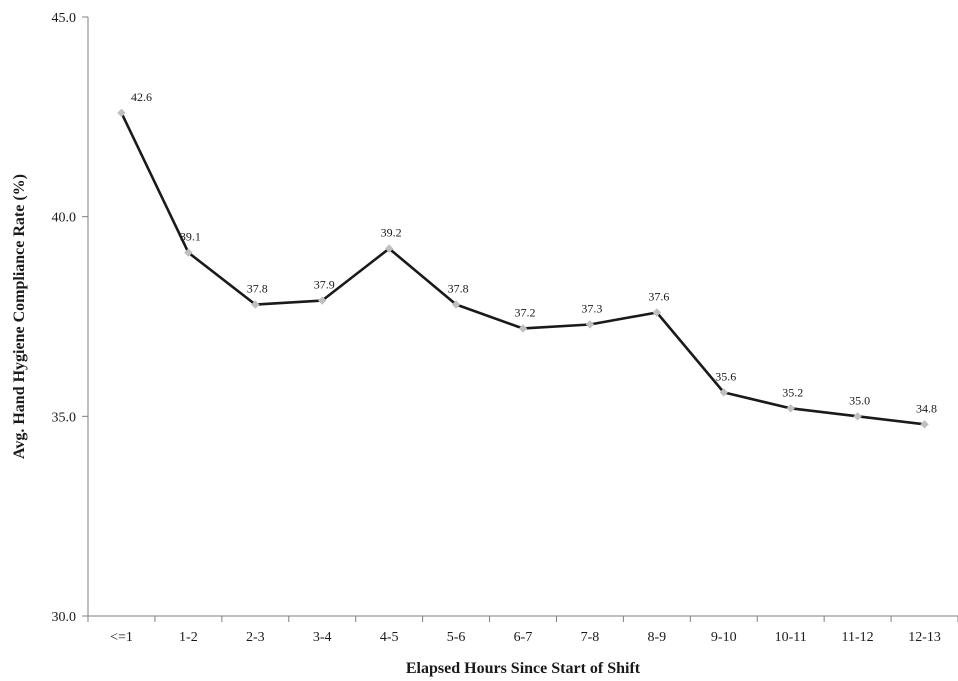  What do you see at coordinates (141, 97) in the screenshot?
I see `data-label: 42.6` at bounding box center [141, 97].